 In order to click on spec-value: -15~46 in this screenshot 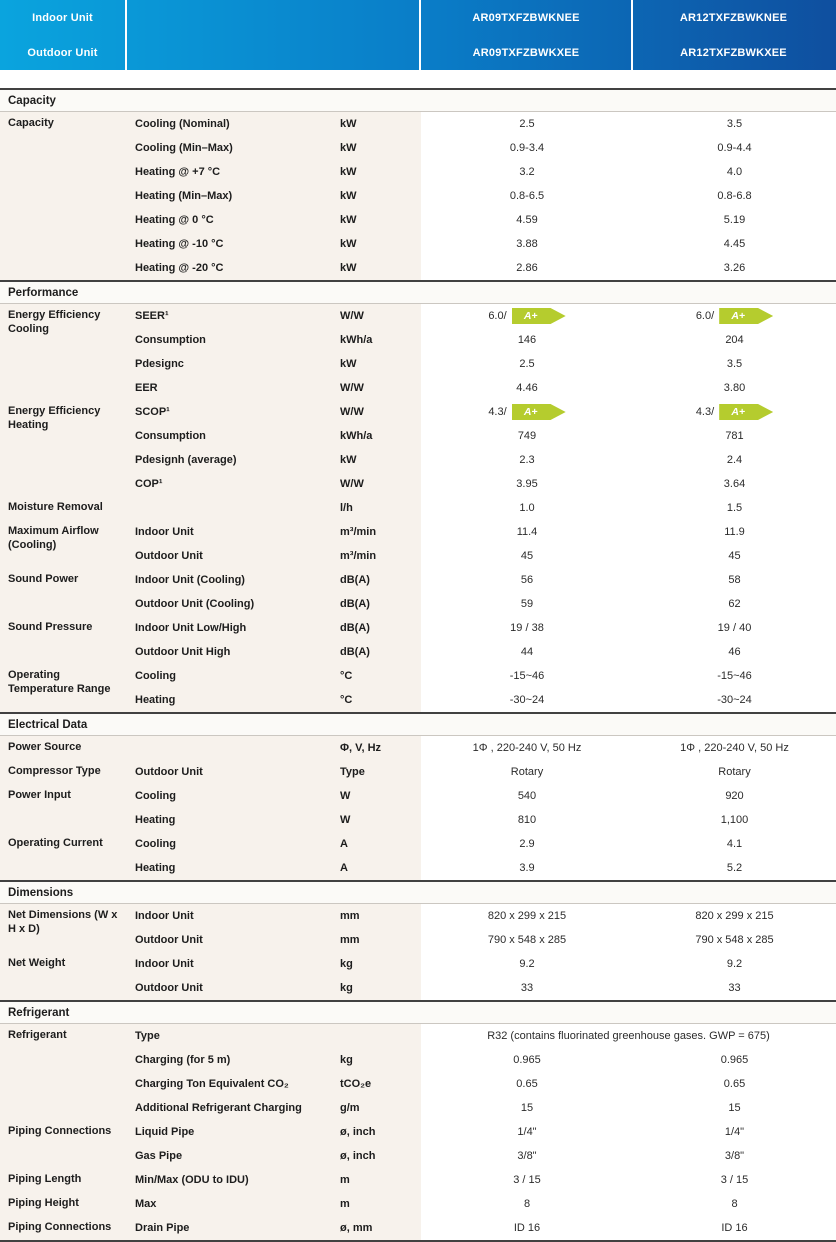, I will do `click(527, 676)`.